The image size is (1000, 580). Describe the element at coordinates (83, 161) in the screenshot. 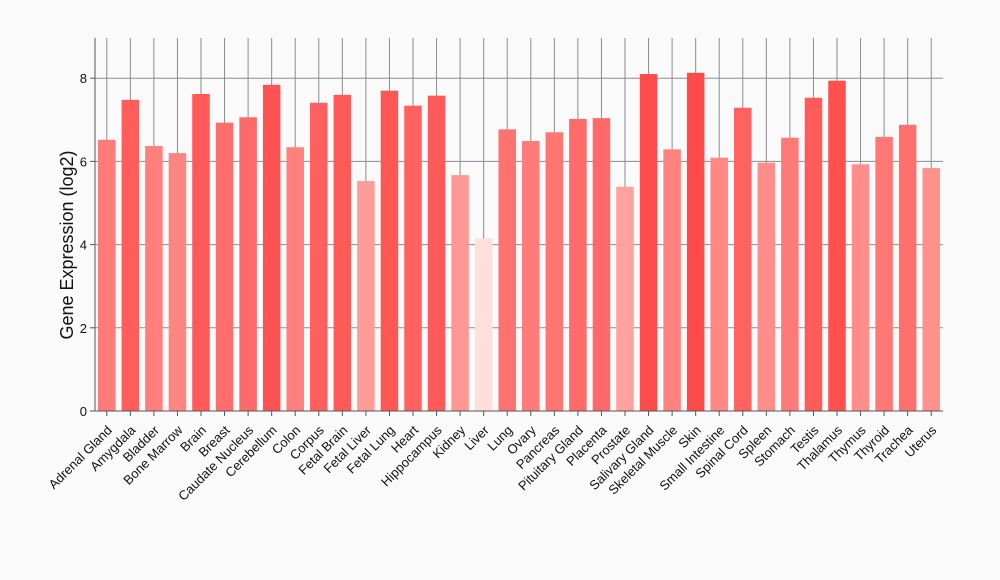

I see `y-tick-label: 6` at that location.